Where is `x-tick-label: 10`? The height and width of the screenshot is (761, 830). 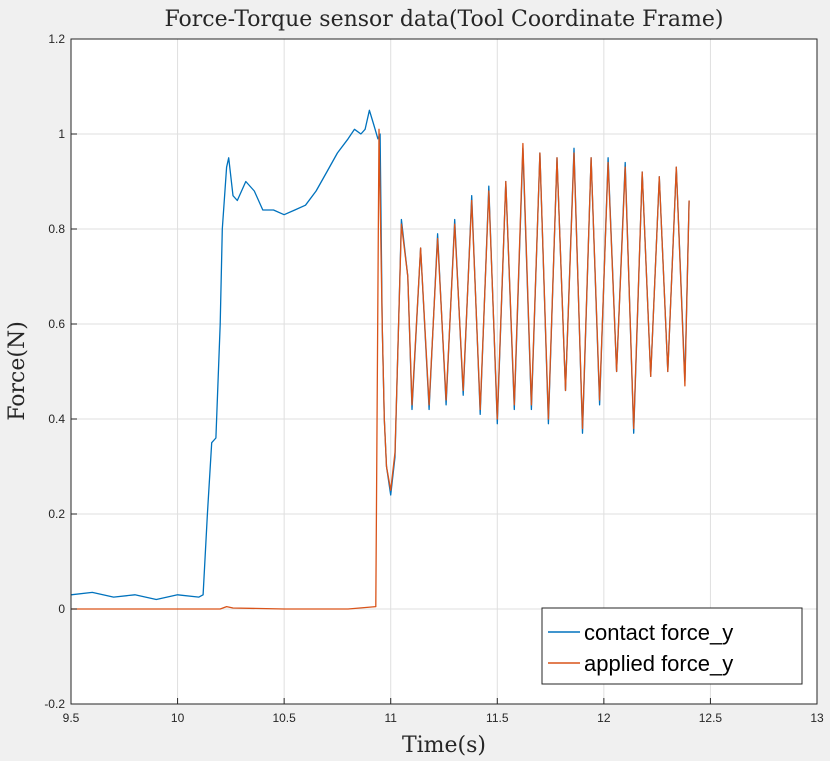
x-tick-label: 10 is located at coordinates (178, 718).